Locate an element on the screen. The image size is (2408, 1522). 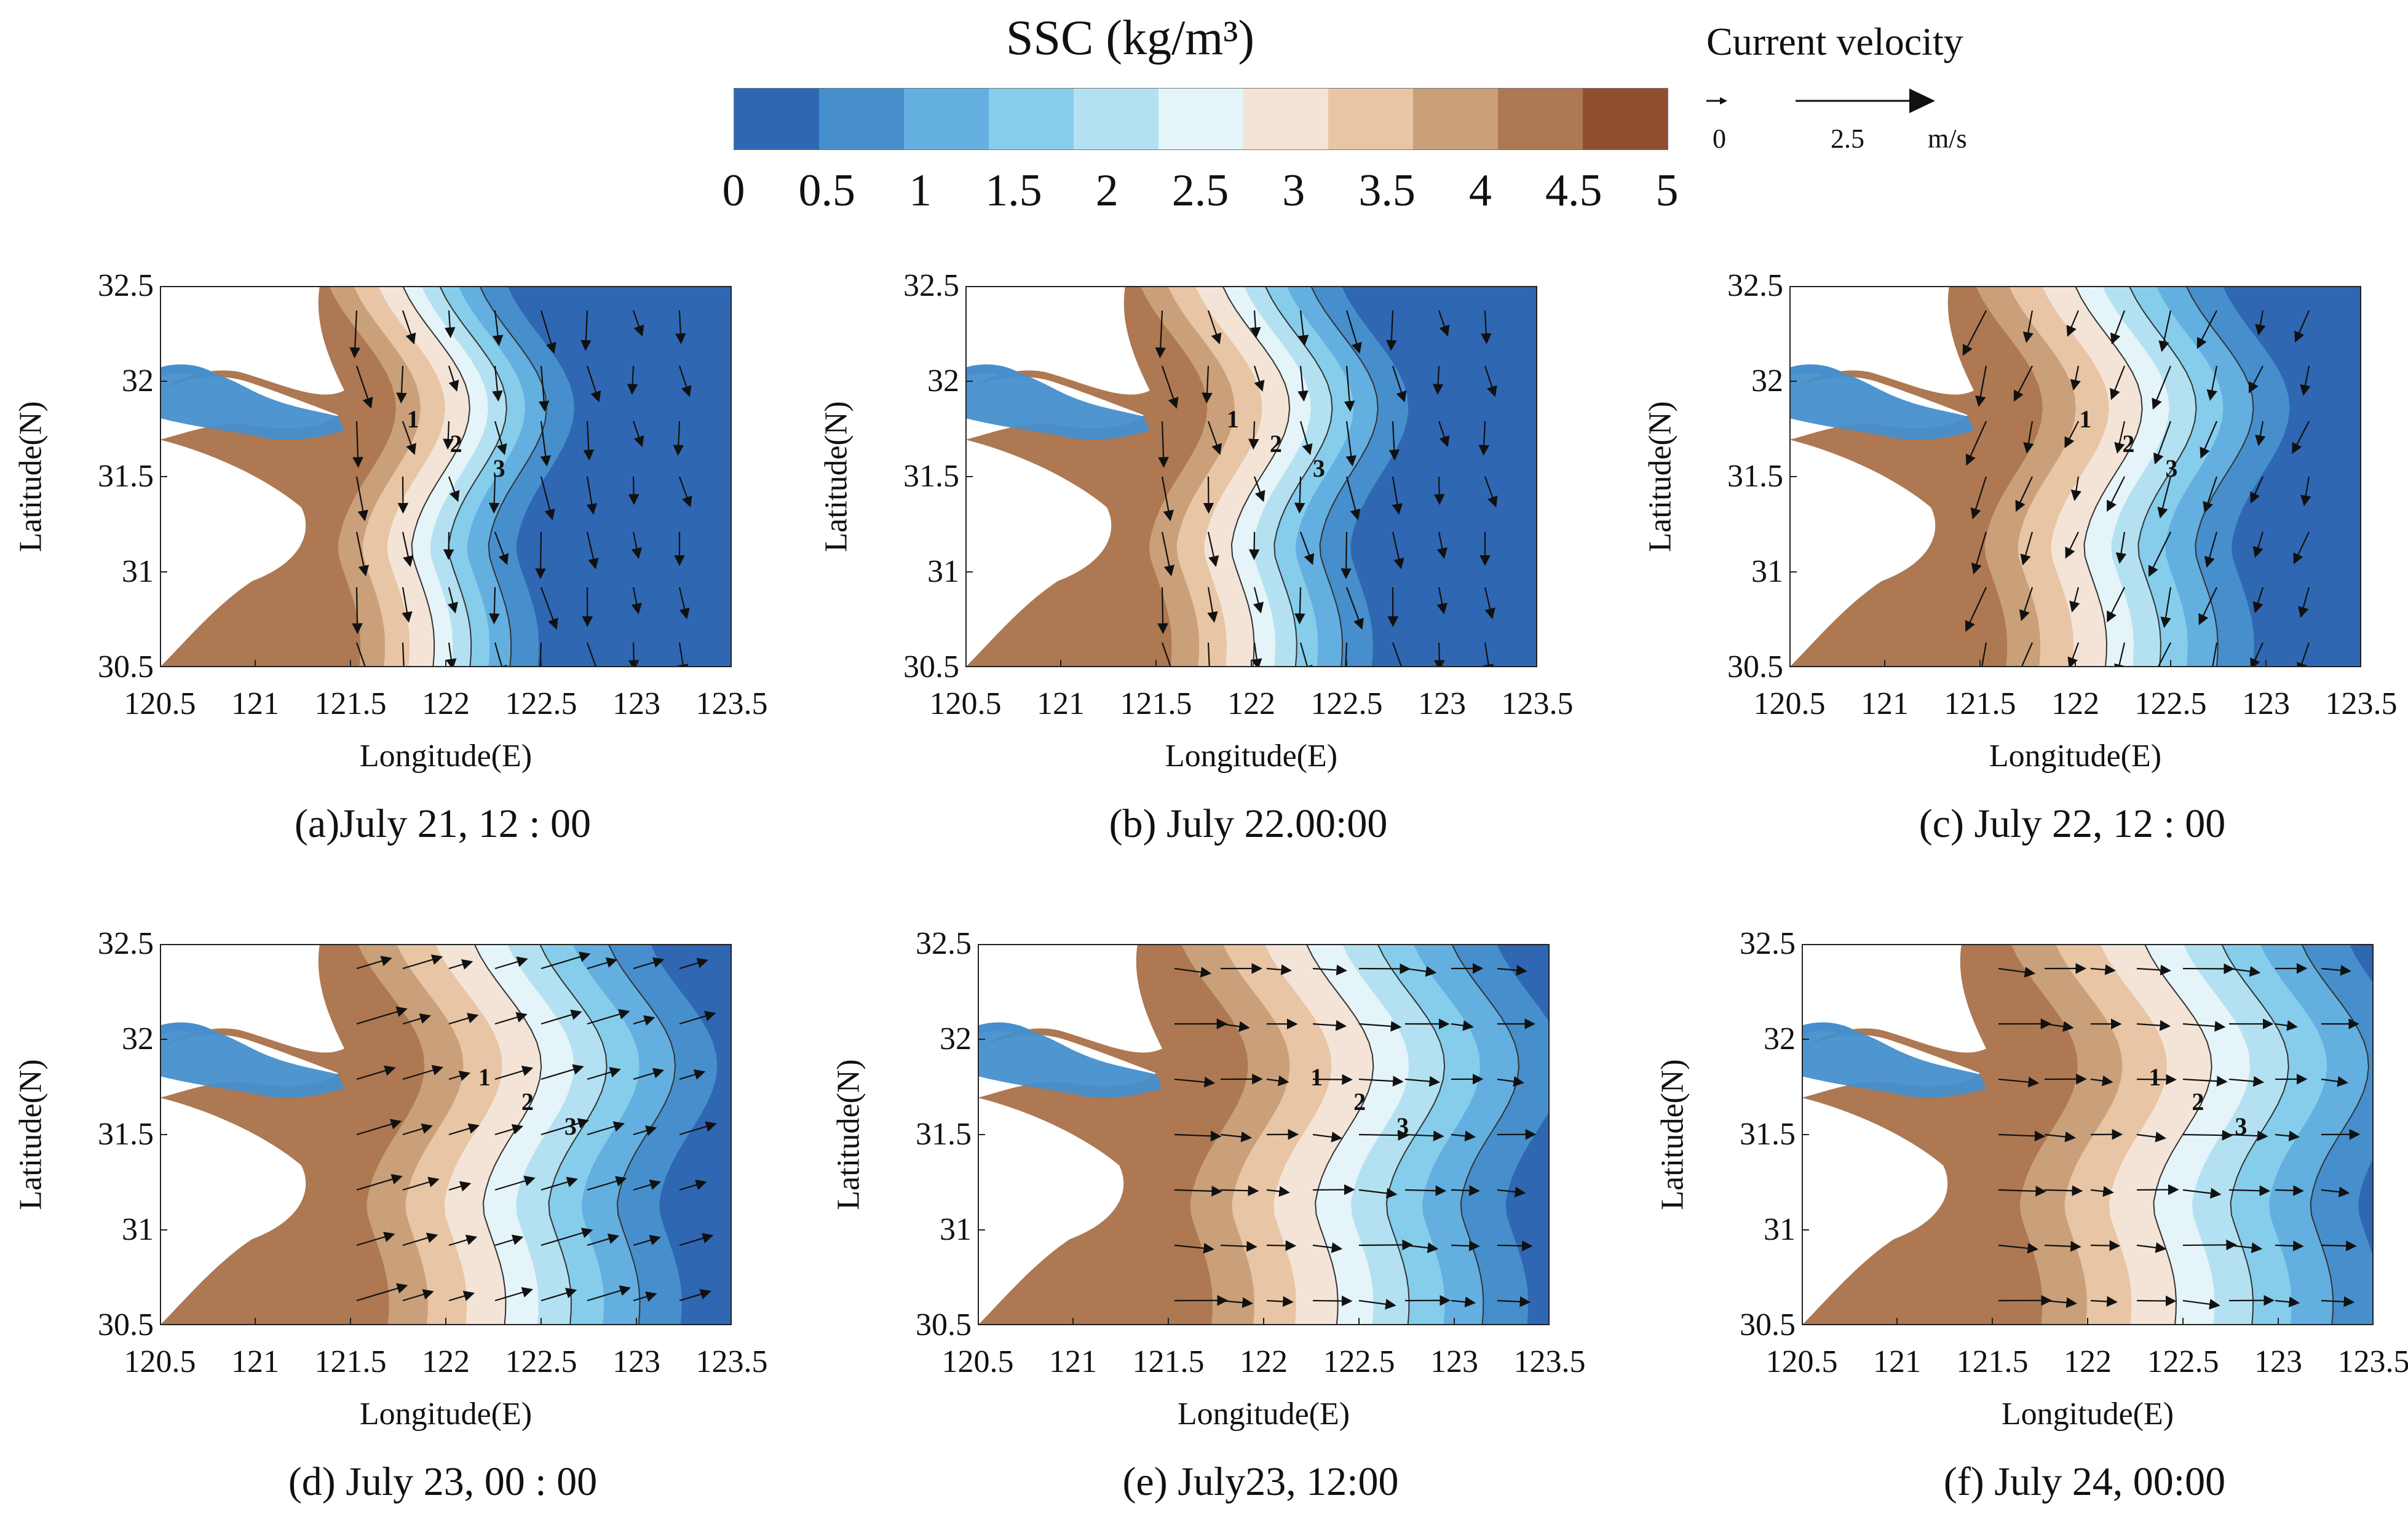
colorbar-ticks: 0 0.5 1 1.5 2 2.5 3 3.5 4 4.5 5 is located at coordinates (1201, 190).